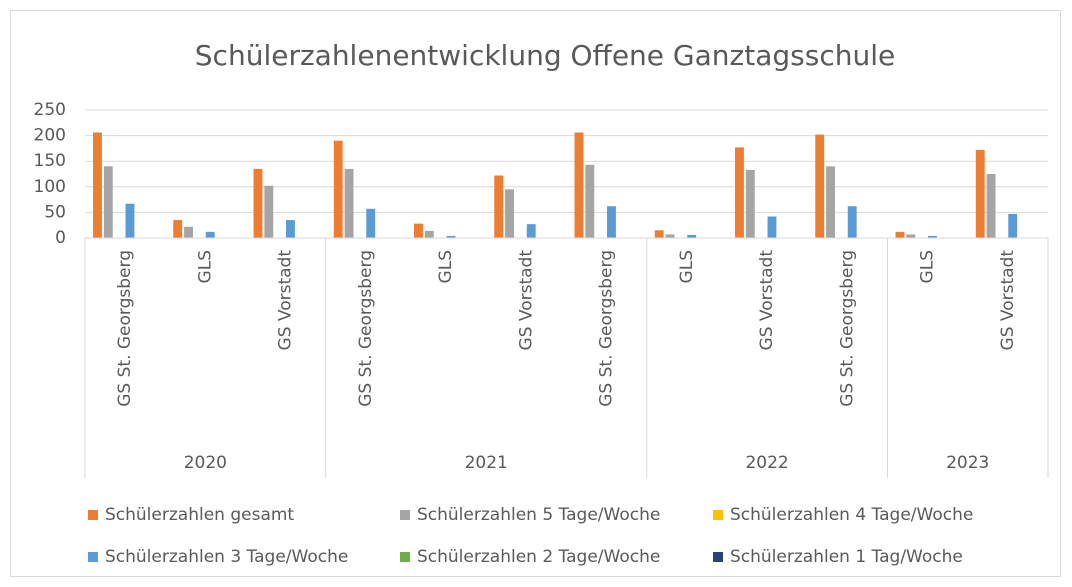 This screenshot has height=587, width=1072. What do you see at coordinates (50, 136) in the screenshot?
I see `y-tick-label: 200` at bounding box center [50, 136].